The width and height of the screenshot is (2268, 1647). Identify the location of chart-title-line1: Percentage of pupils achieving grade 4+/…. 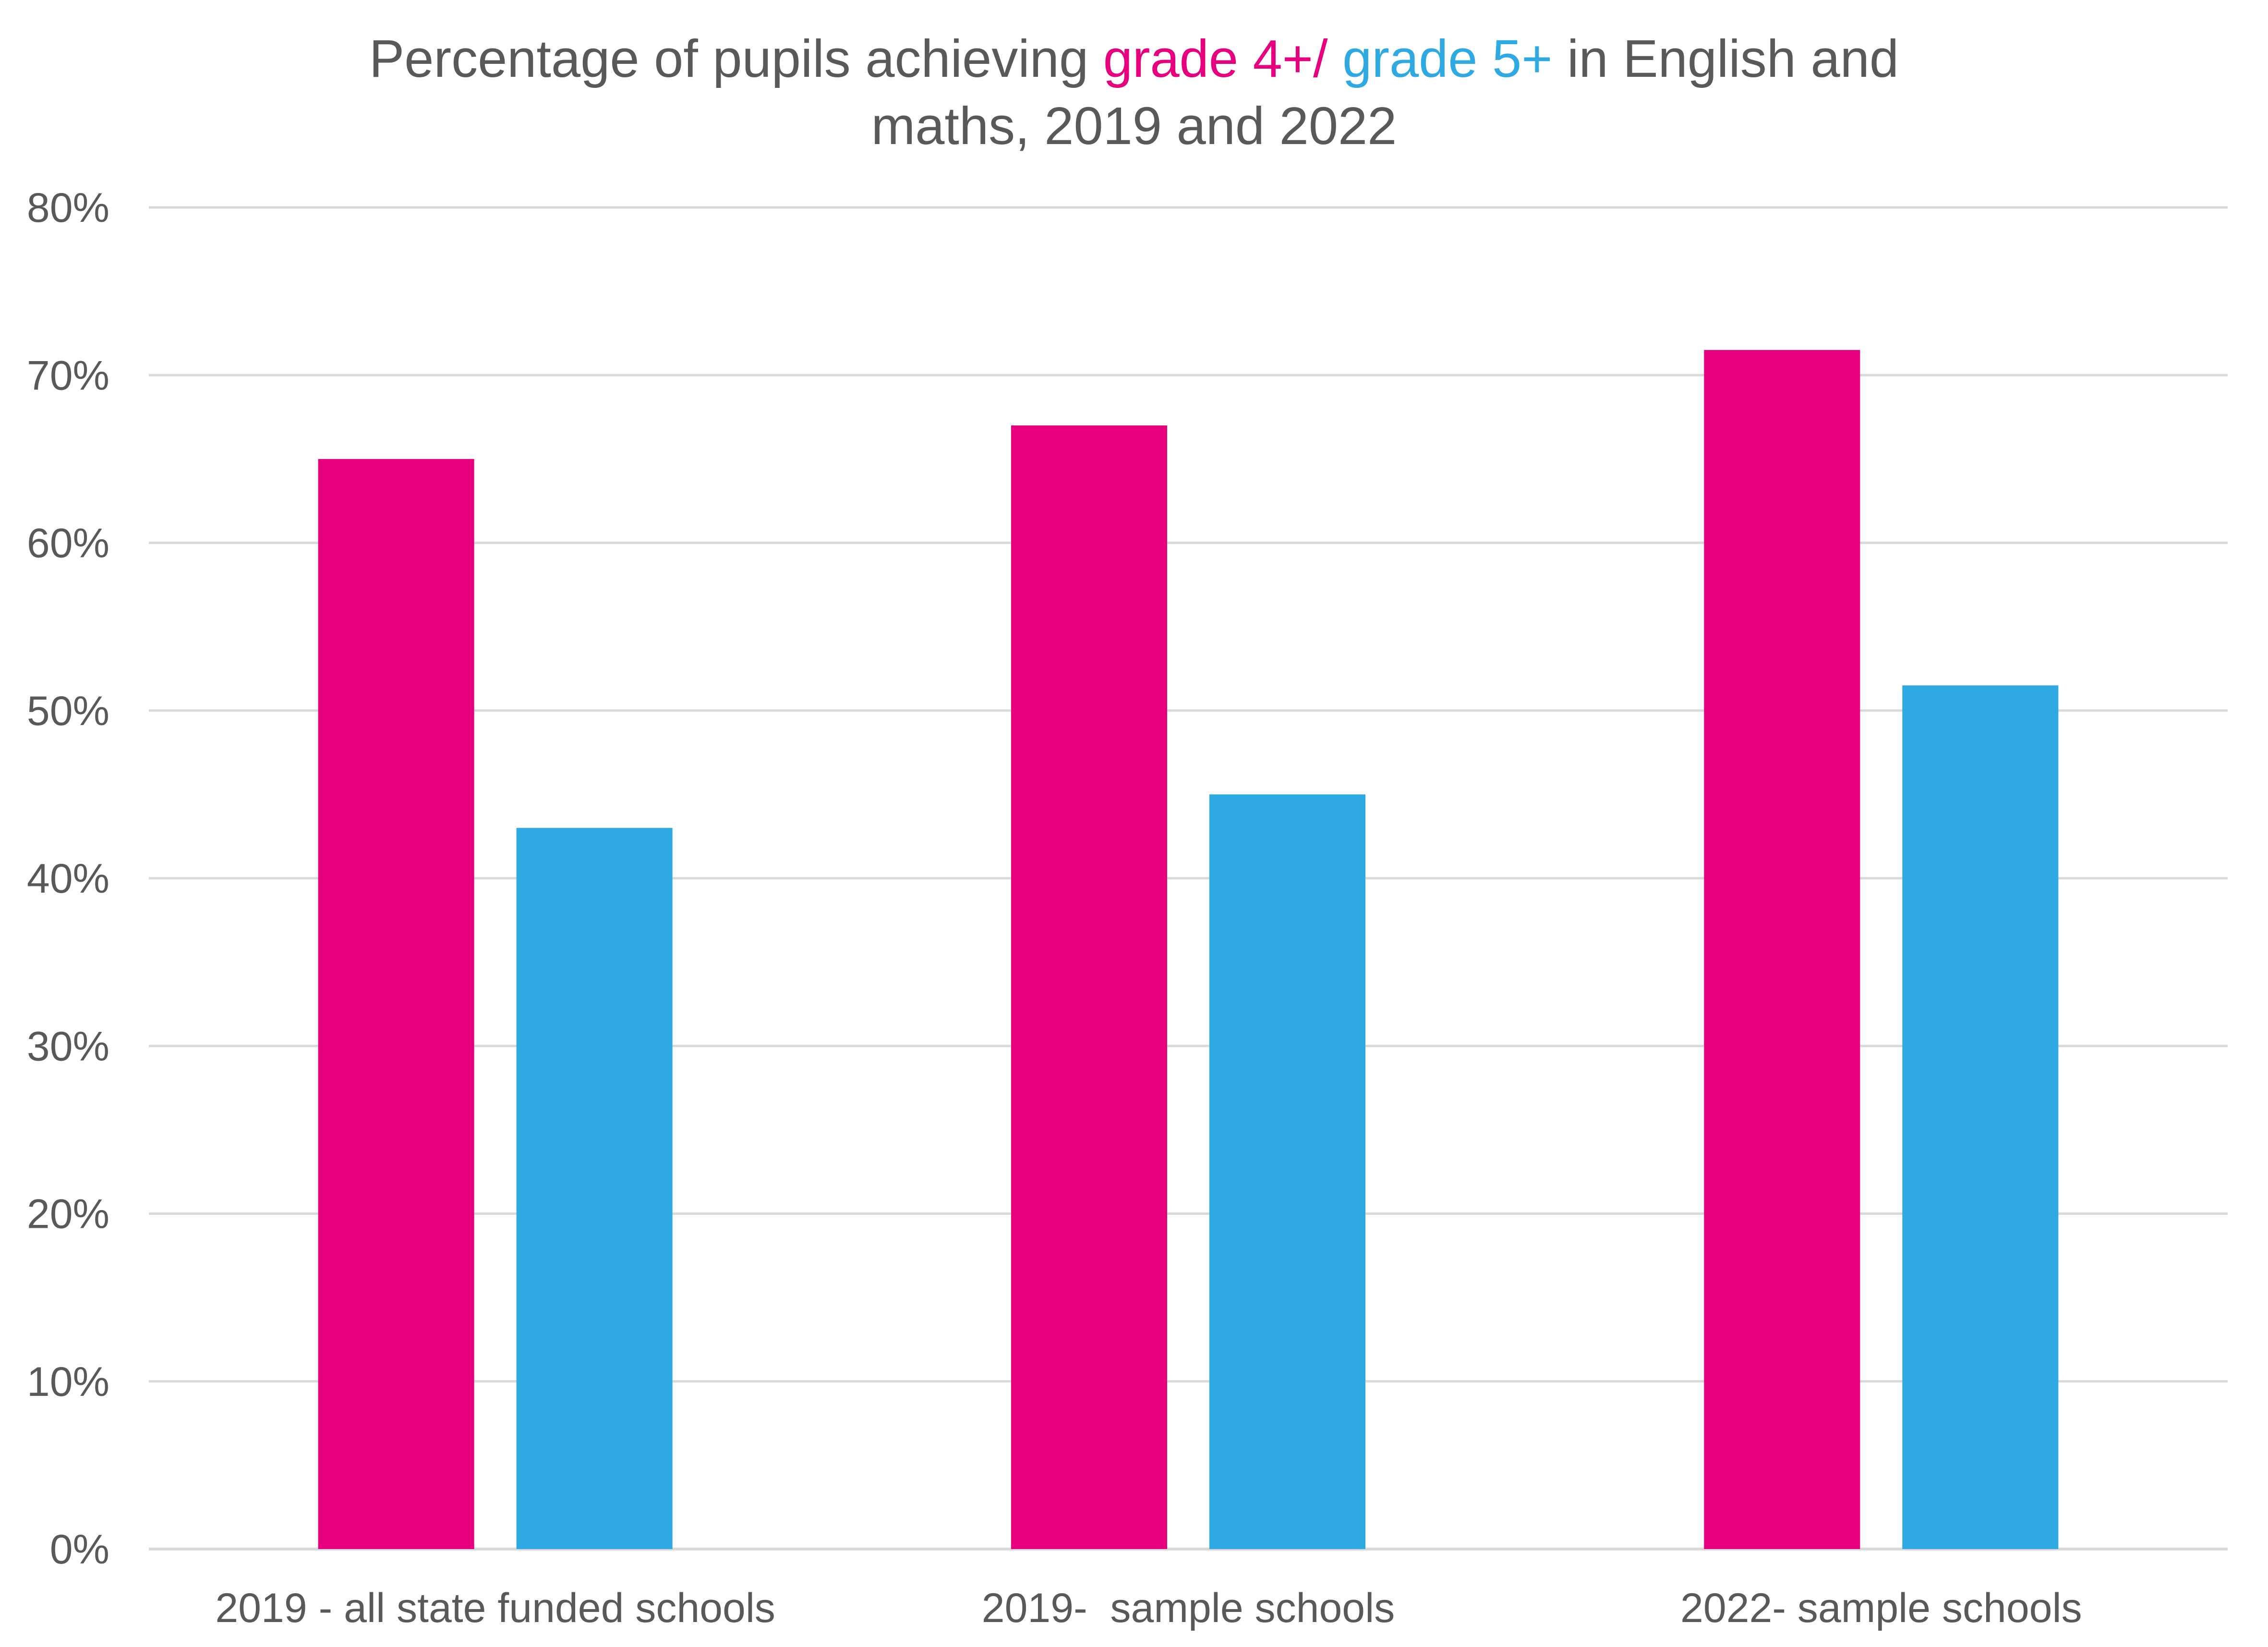
(1134, 59).